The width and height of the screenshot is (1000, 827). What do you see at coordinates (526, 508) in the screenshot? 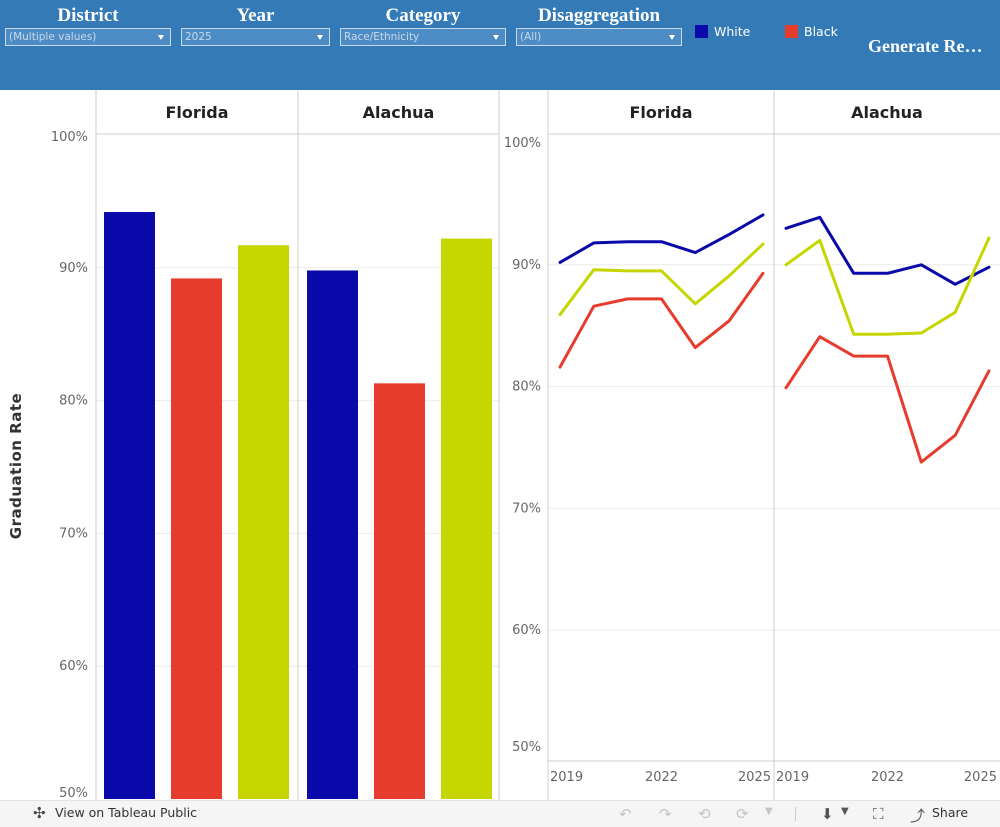
I see `line-y-tick-label: 70%` at bounding box center [526, 508].